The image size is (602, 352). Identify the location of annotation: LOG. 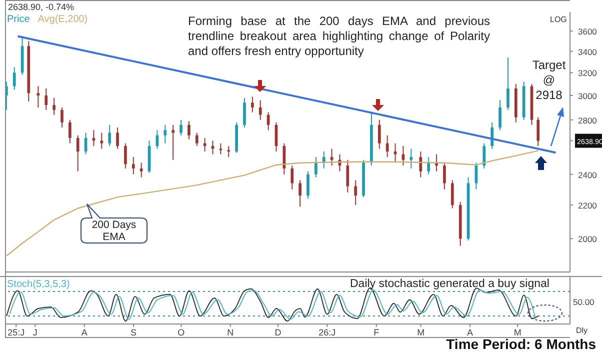
(558, 19).